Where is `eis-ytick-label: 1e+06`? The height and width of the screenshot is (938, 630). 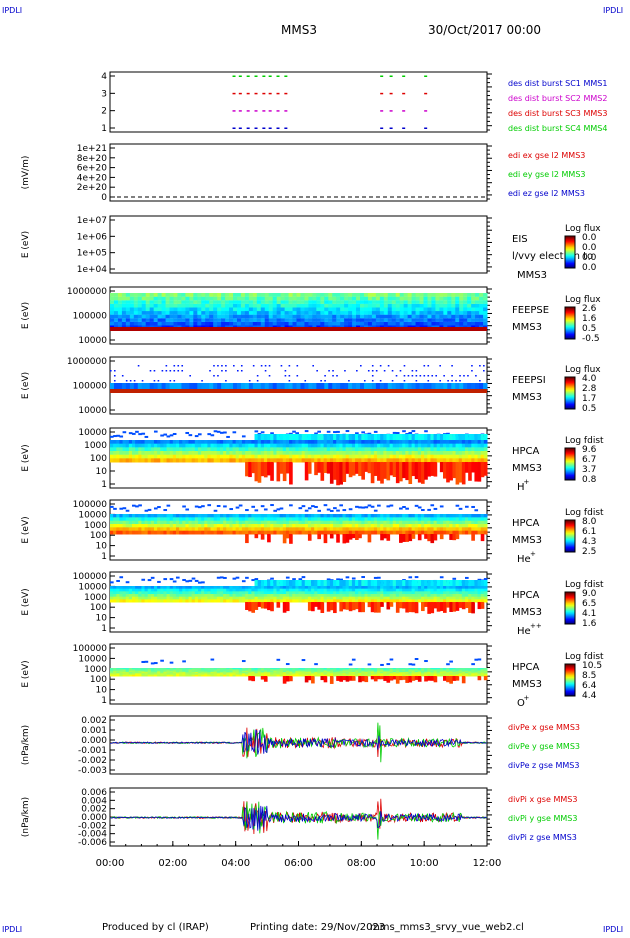 eis-ytick-label: 1e+06 is located at coordinates (92, 237).